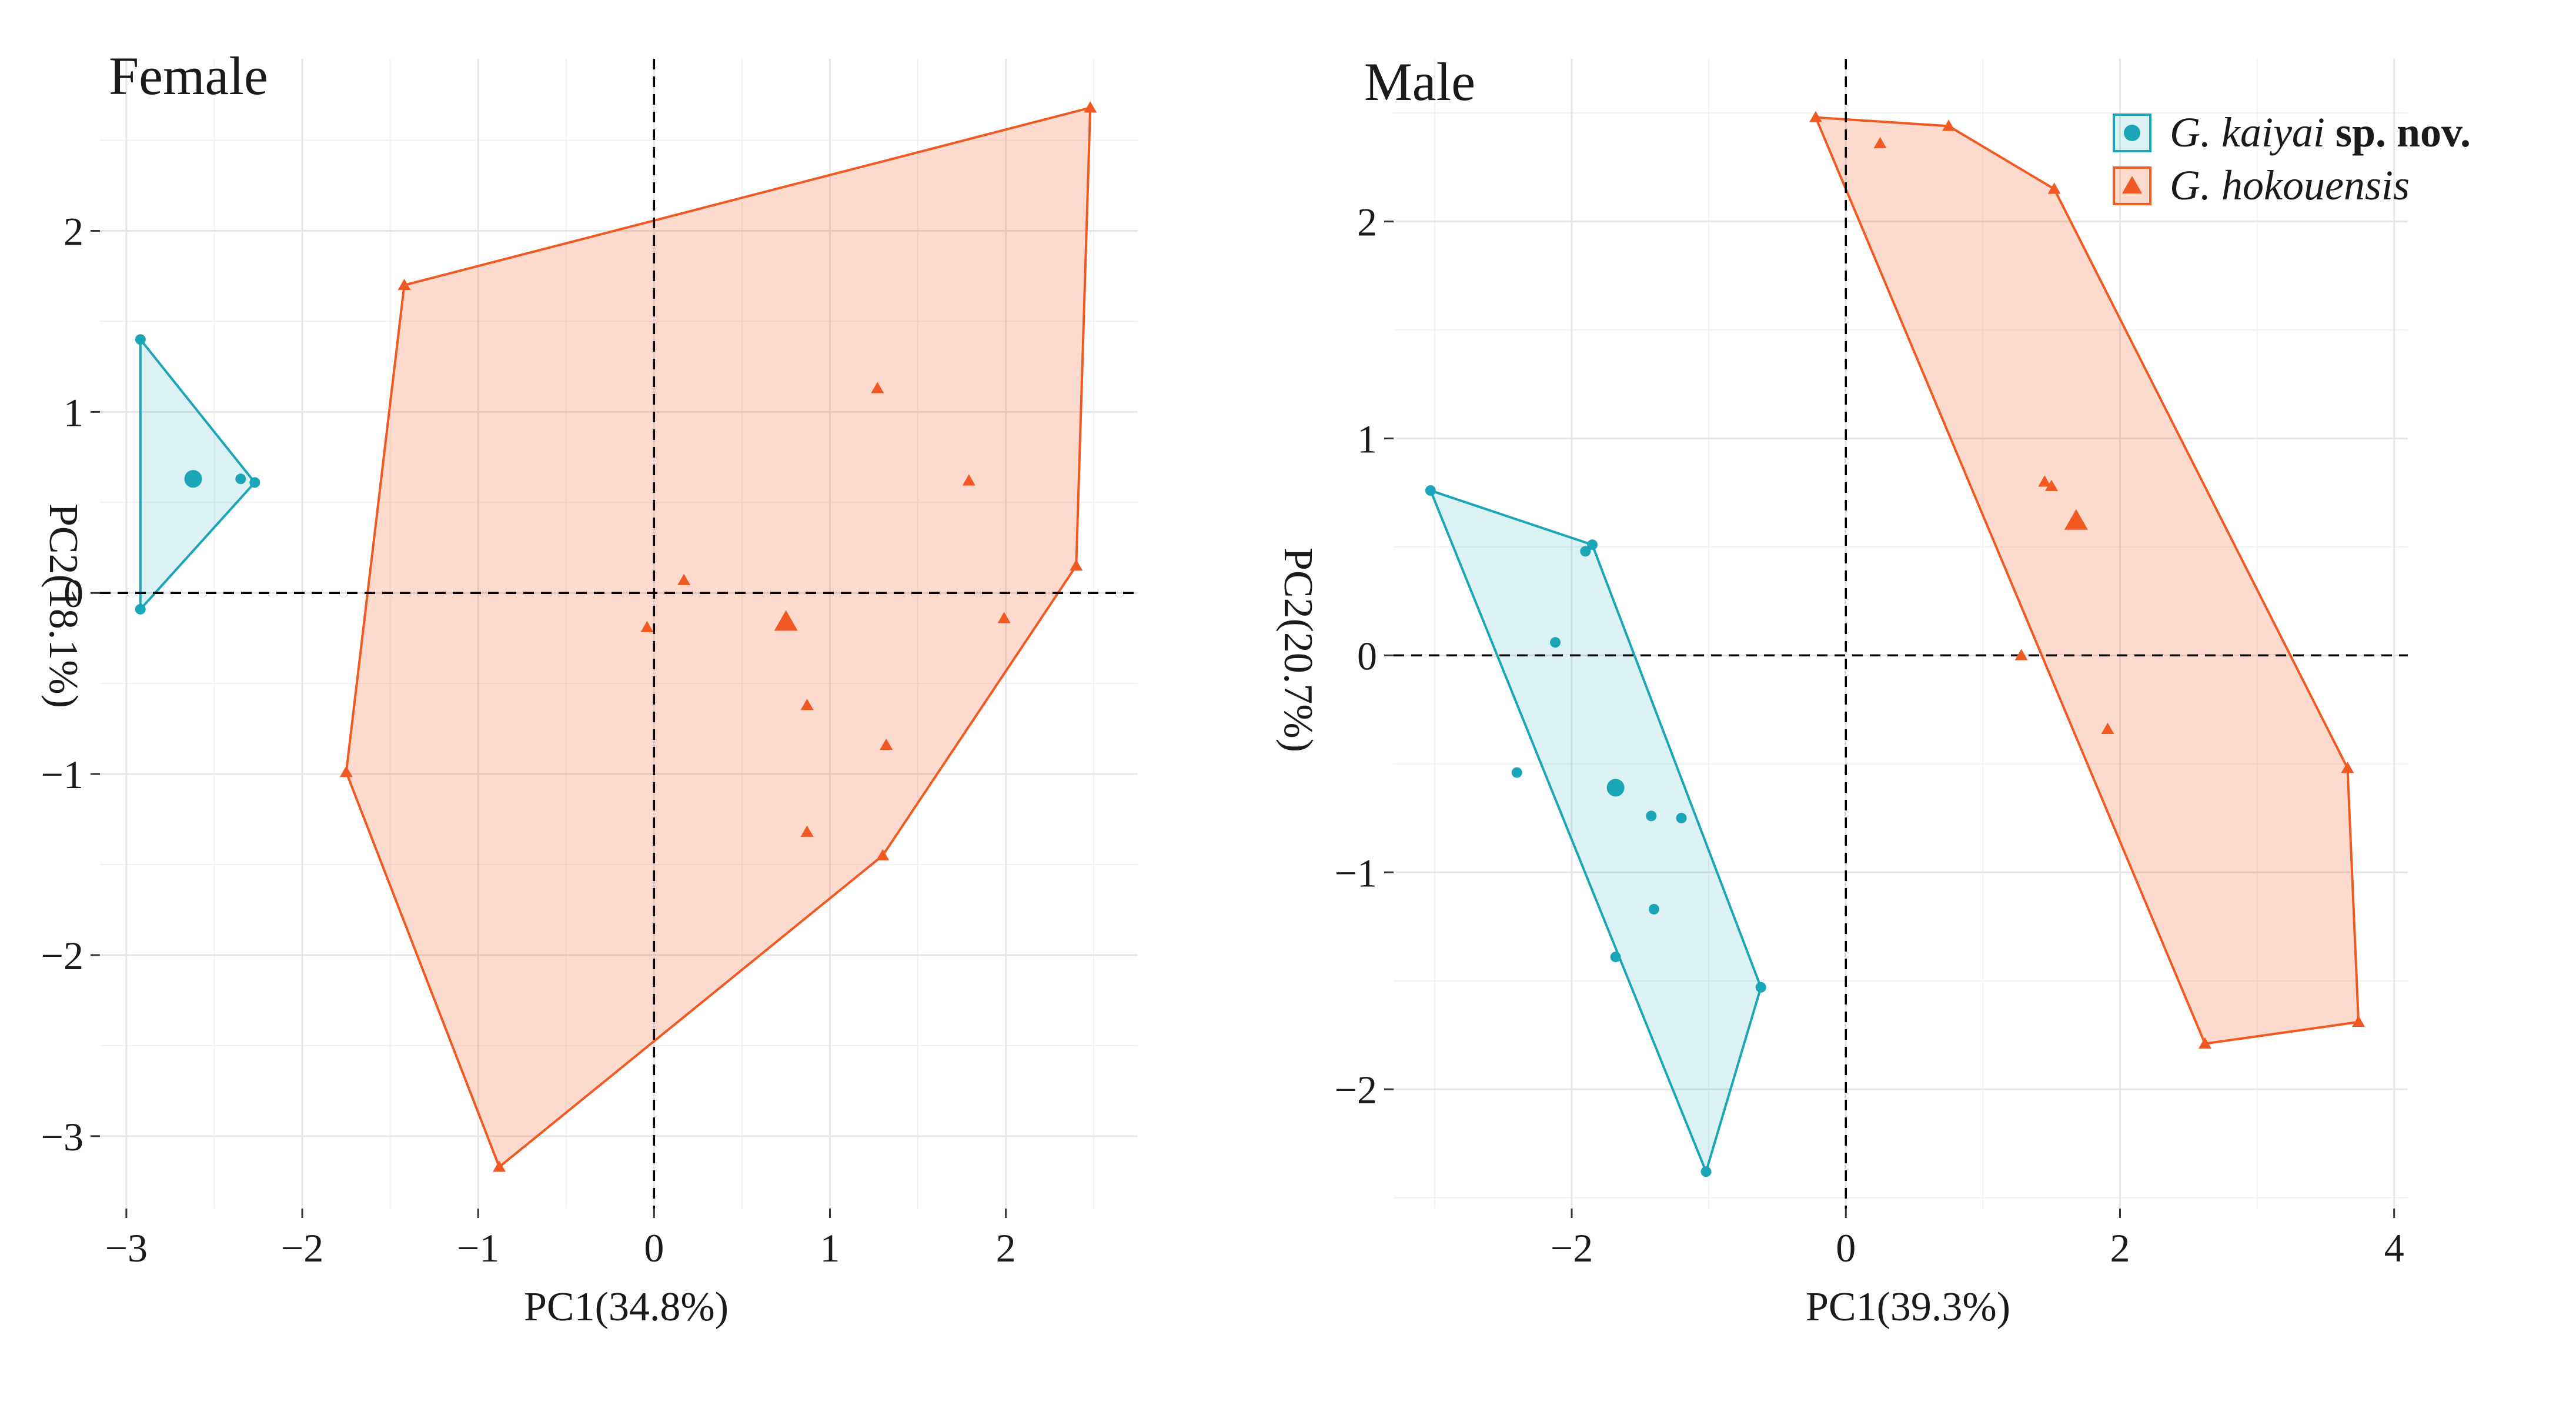 This screenshot has width=2576, height=1405. What do you see at coordinates (2315, 185) in the screenshot?
I see `legend-species: hokouensis` at bounding box center [2315, 185].